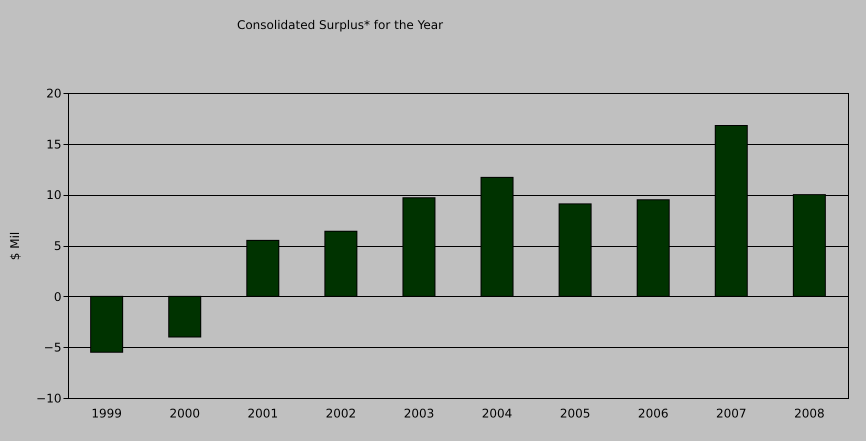  What do you see at coordinates (53, 347) in the screenshot?
I see `y-tick-label: −5` at bounding box center [53, 347].